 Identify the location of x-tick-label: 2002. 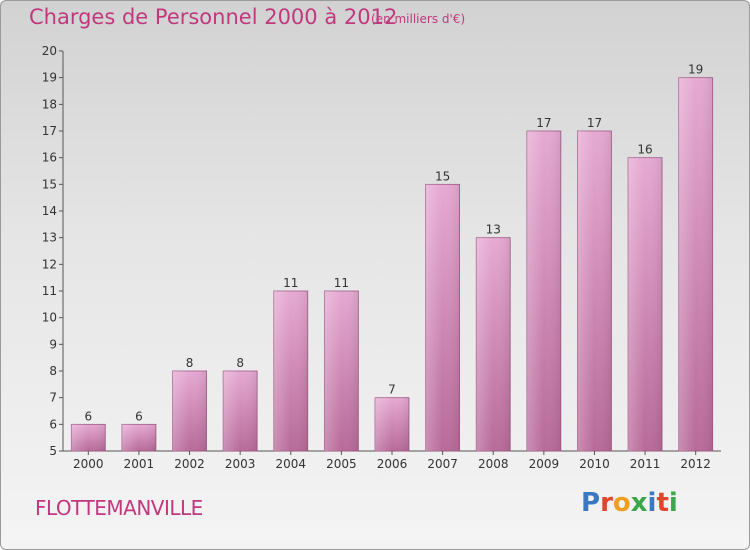
(189, 464).